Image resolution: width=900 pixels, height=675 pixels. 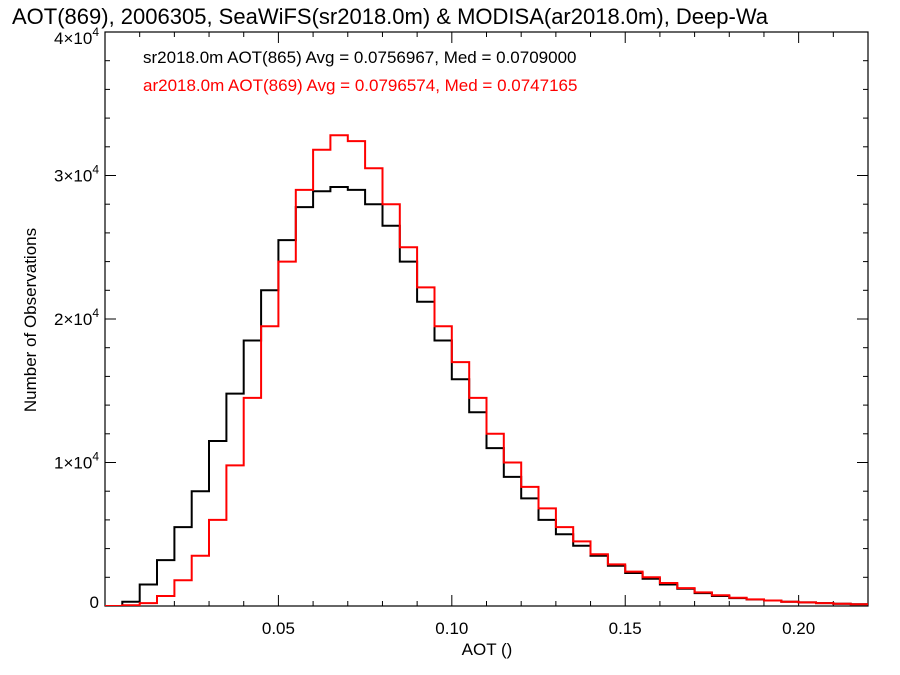 I want to click on x-axis-label: AOT (), so click(x=487, y=649).